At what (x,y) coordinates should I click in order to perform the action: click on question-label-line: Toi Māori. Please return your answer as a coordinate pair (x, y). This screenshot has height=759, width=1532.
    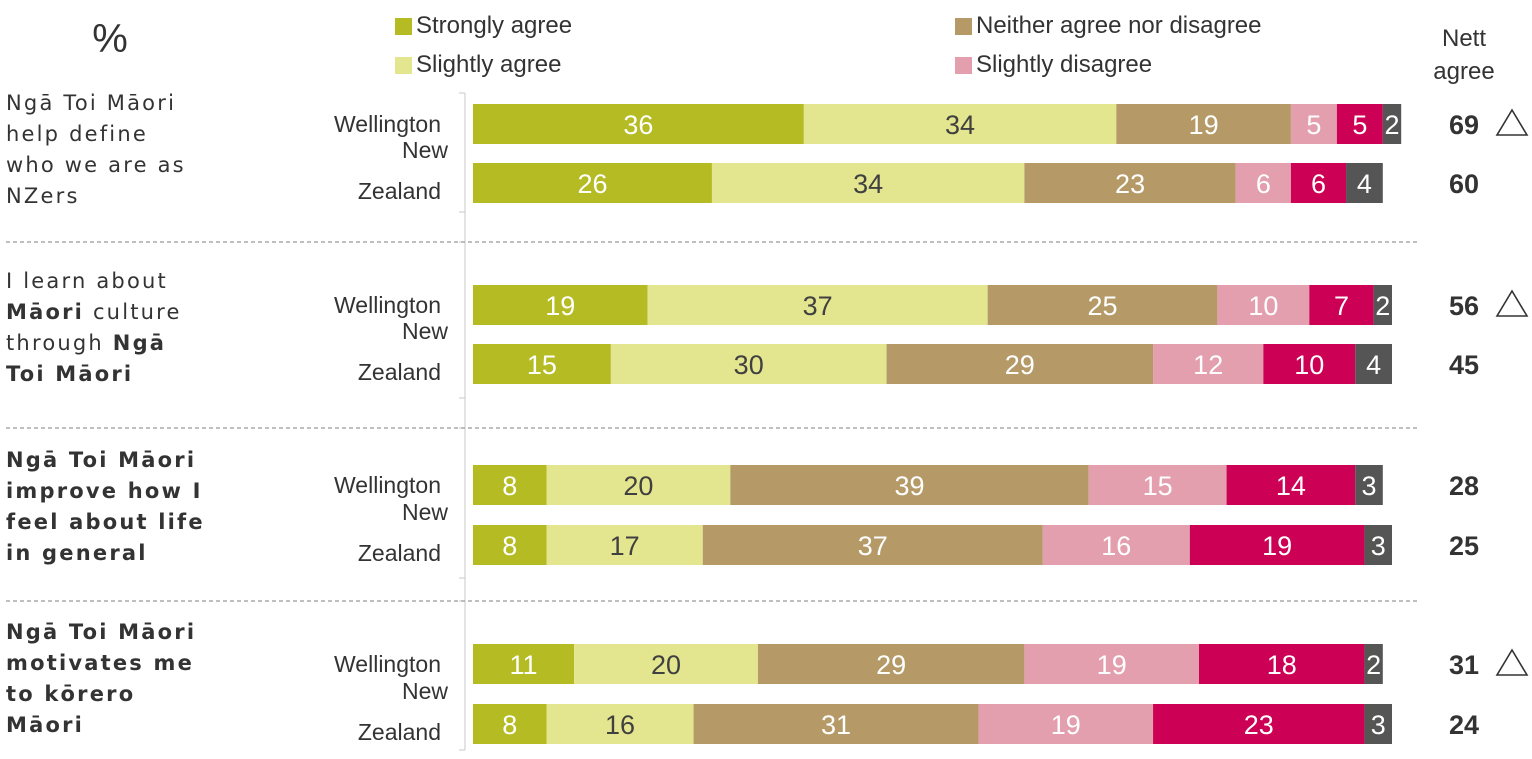
    Looking at the image, I should click on (136, 374).